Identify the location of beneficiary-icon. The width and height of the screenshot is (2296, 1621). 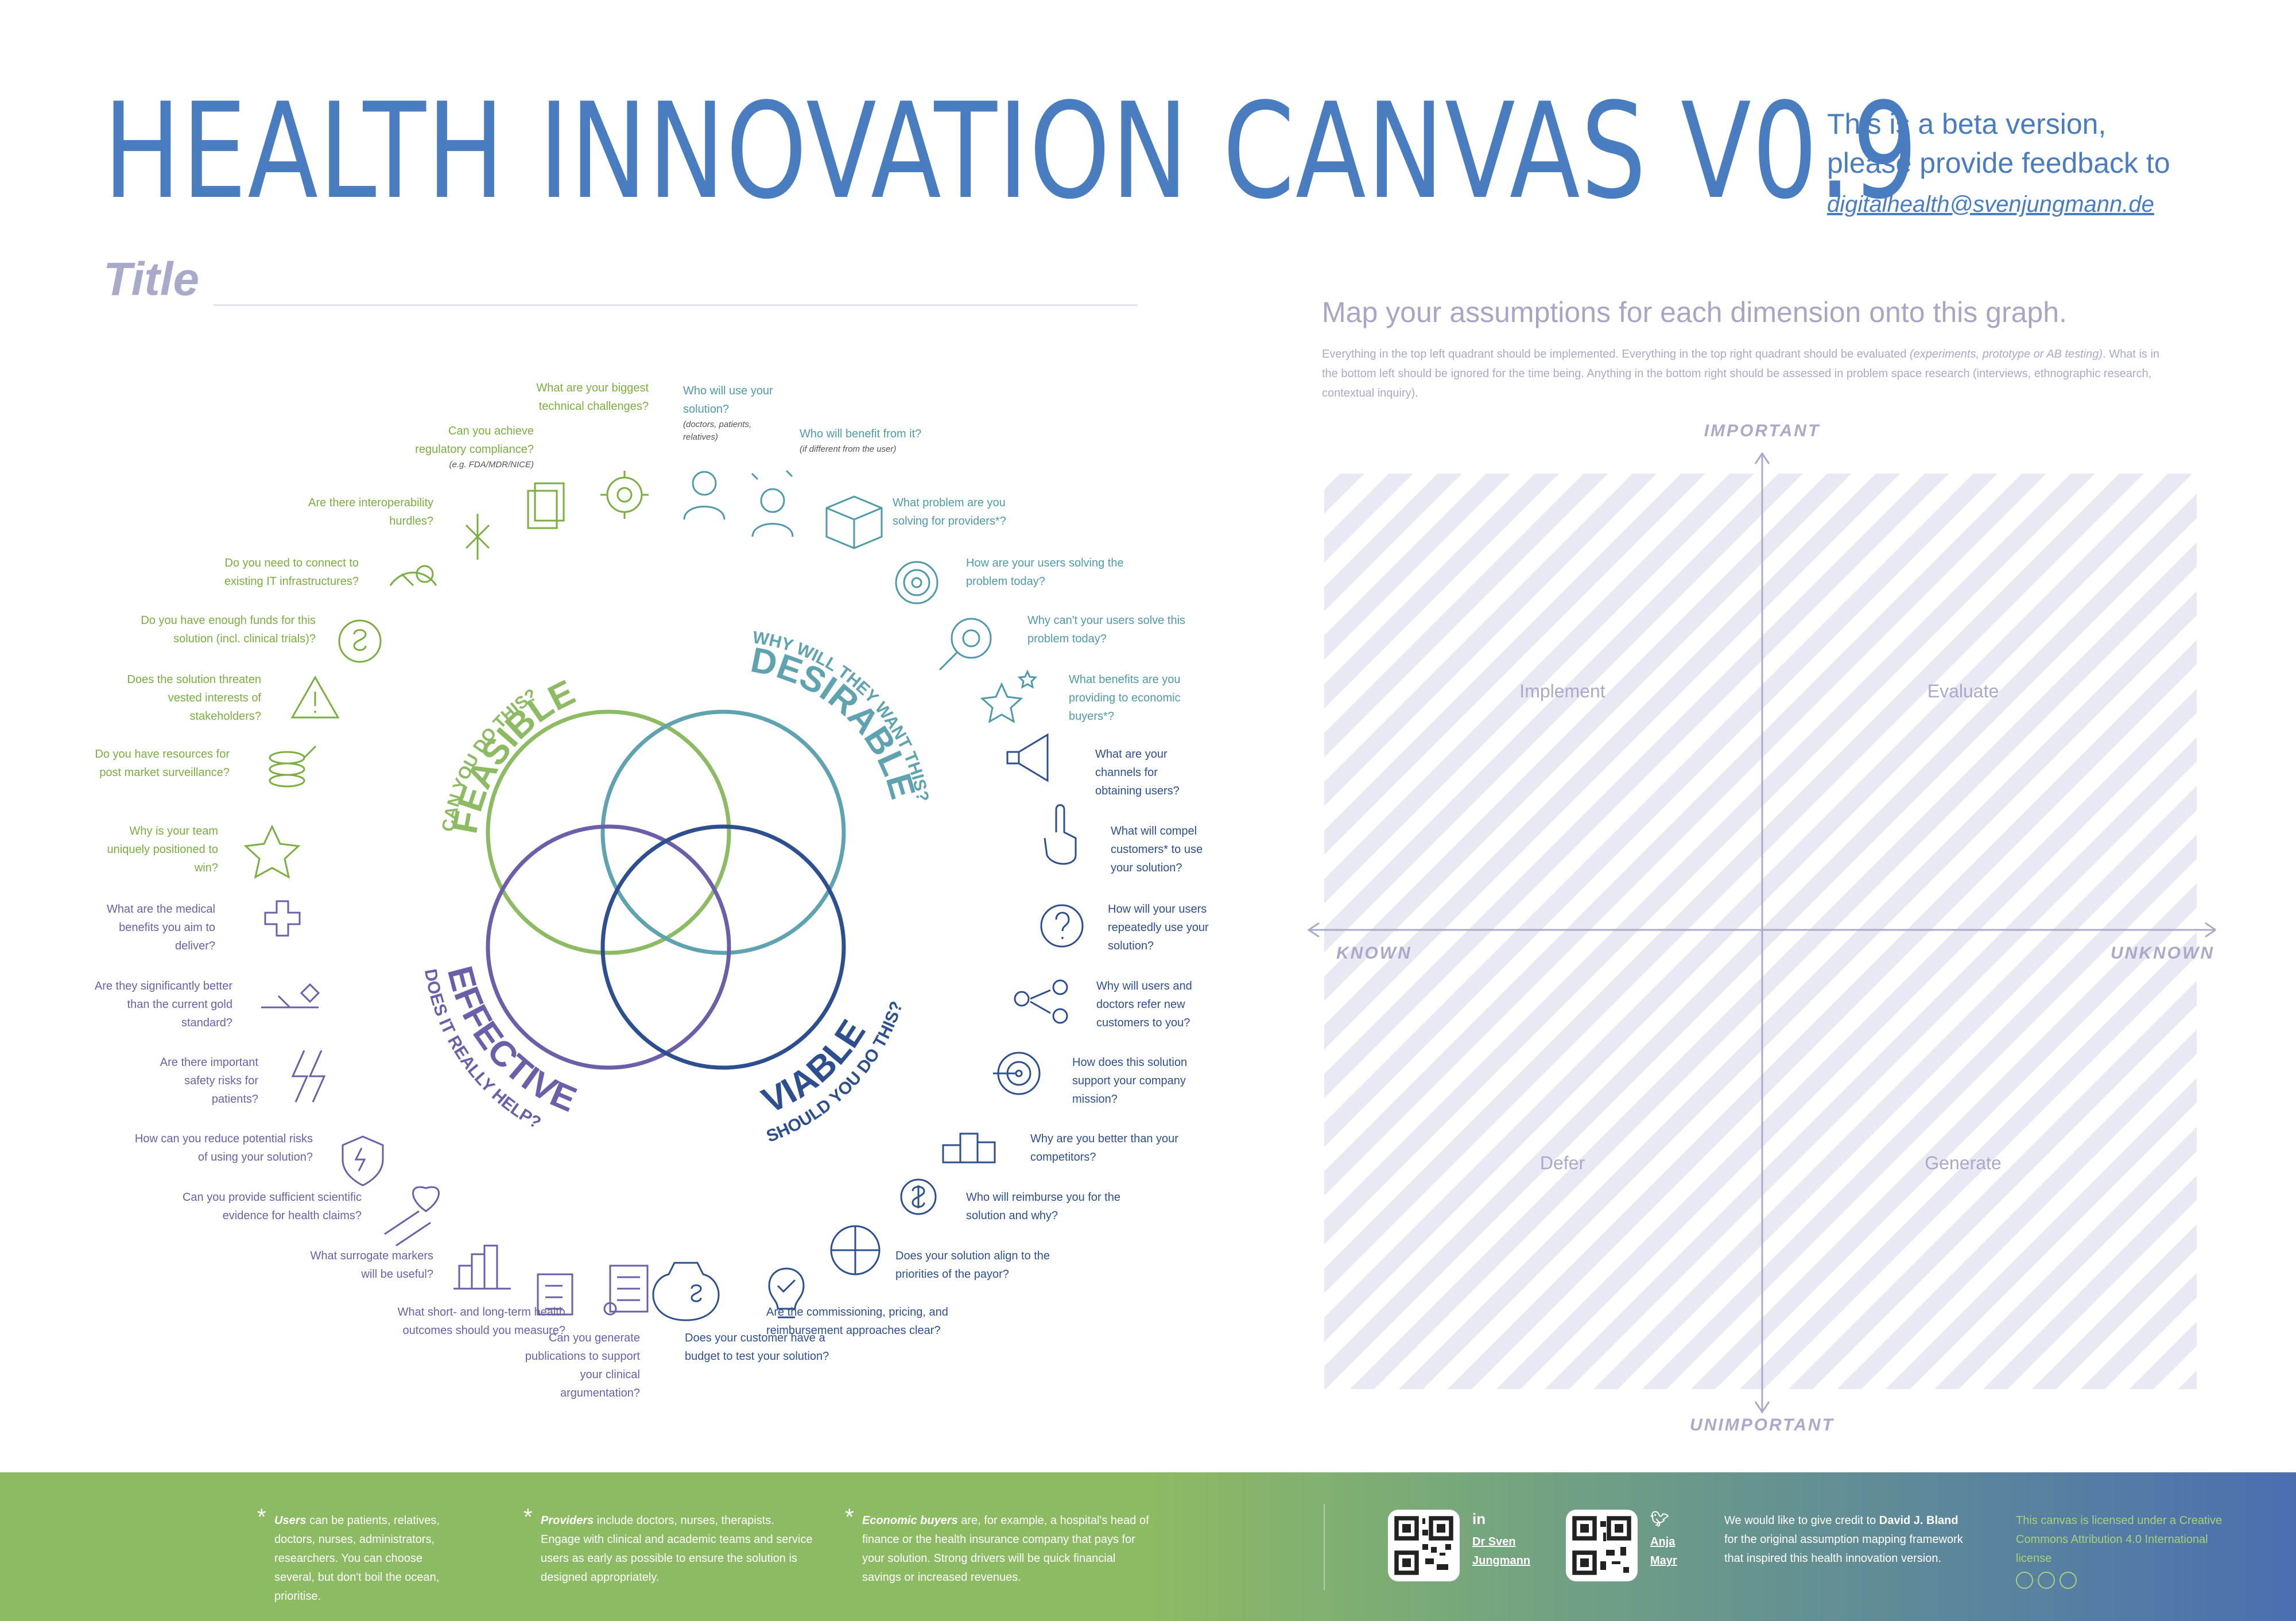
(772, 503).